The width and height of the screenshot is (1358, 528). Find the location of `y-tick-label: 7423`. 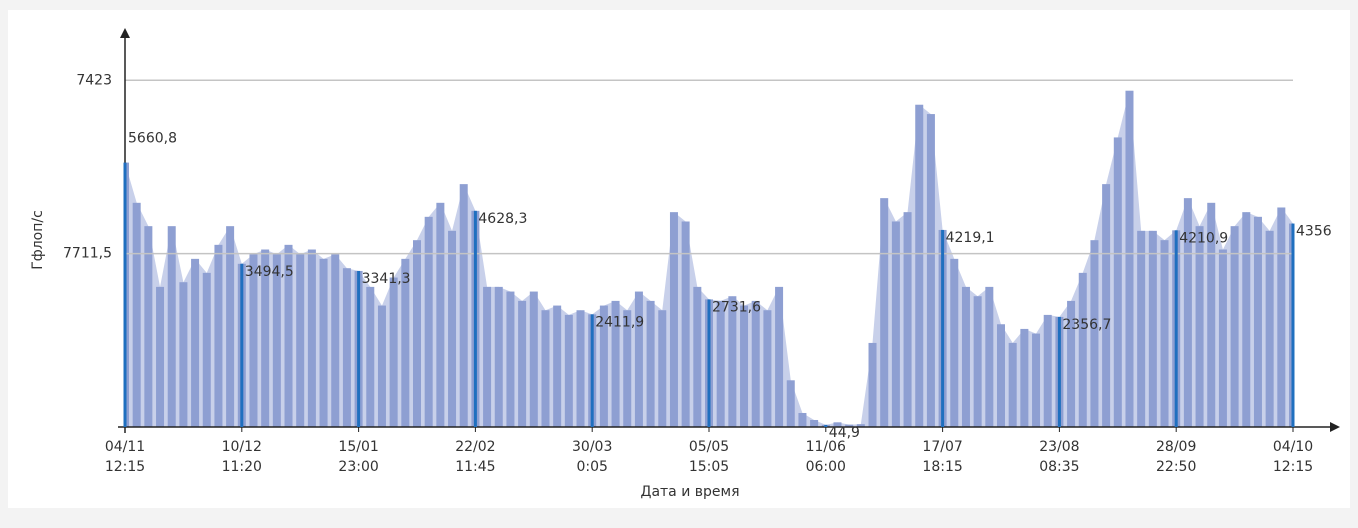

y-tick-label: 7423 is located at coordinates (94, 80).